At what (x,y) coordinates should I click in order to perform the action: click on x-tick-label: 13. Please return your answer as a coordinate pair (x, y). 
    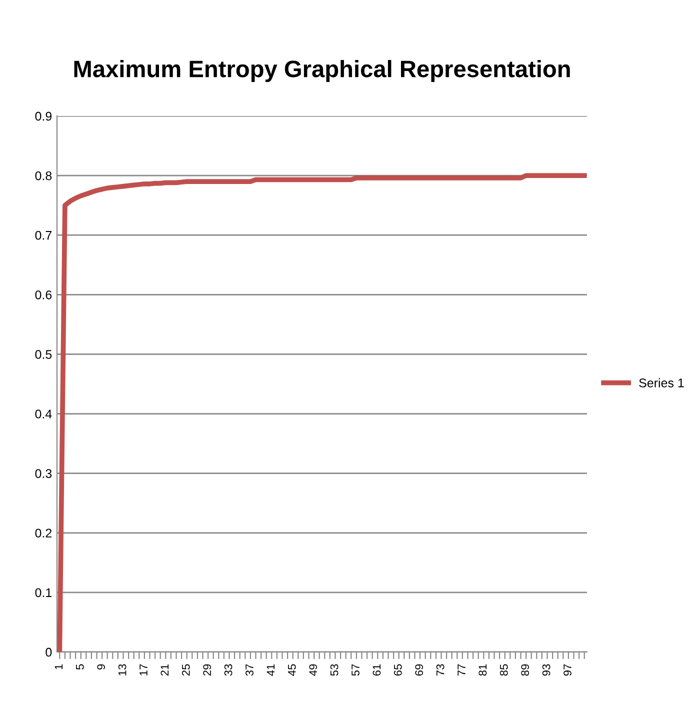
    Looking at the image, I should click on (122, 670).